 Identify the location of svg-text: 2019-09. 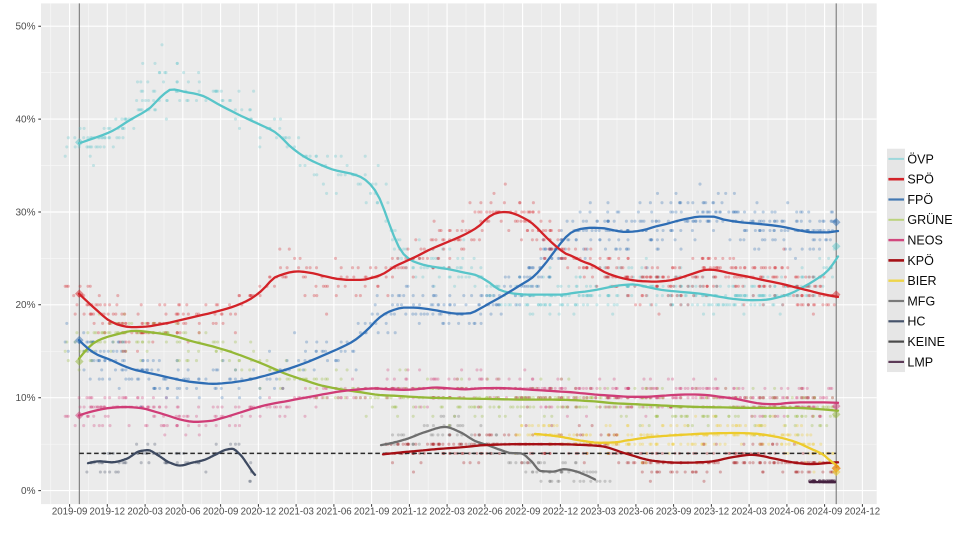
(70, 512).